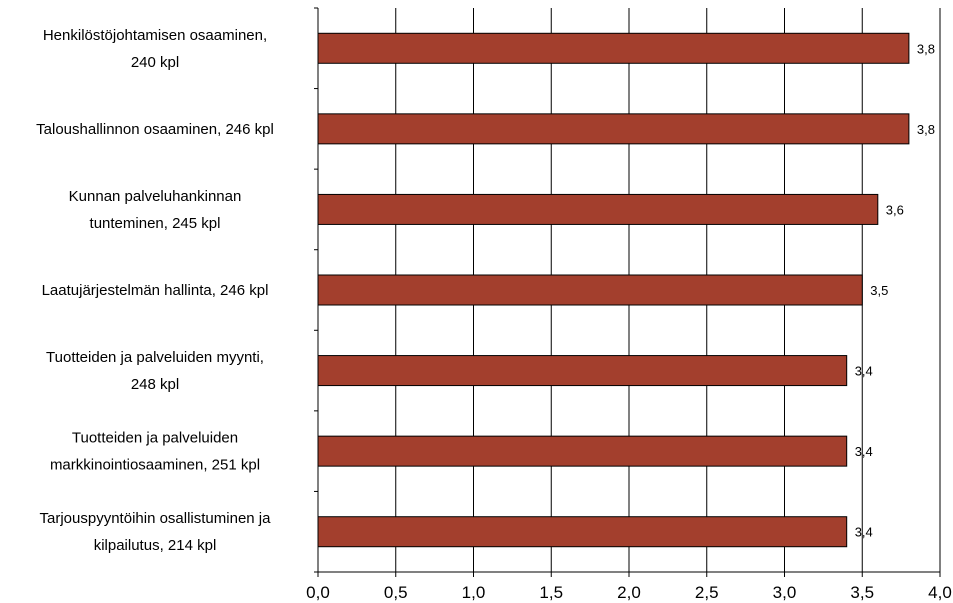 This screenshot has width=953, height=603. Describe the element at coordinates (396, 592) in the screenshot. I see `x-tick-label: 0,5` at that location.